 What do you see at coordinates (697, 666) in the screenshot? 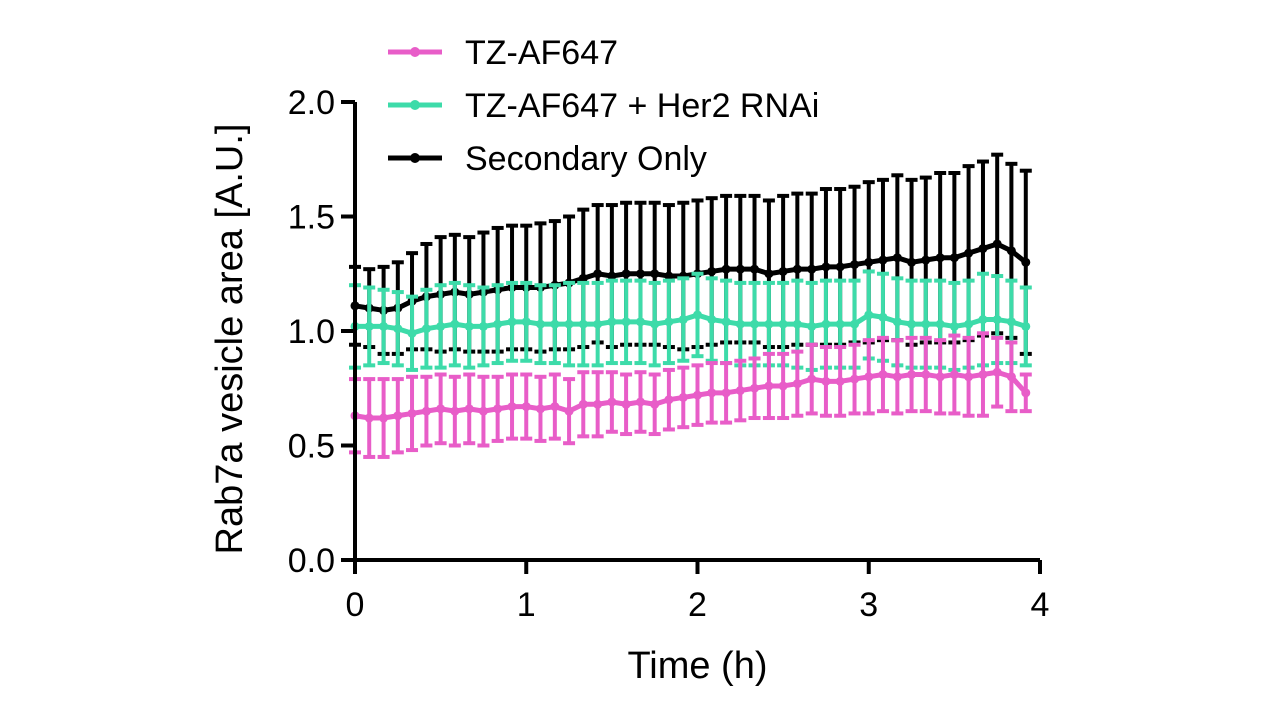
I see `x-axis-title: Time (h)` at bounding box center [697, 666].